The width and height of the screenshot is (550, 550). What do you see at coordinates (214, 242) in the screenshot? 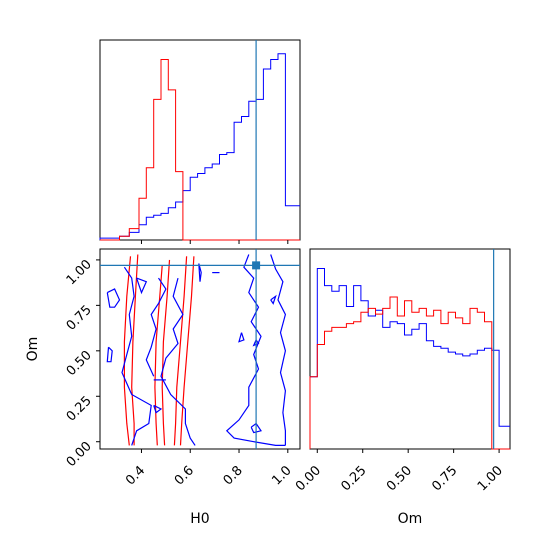
I see `h0-hist-ticks-group` at bounding box center [214, 242].